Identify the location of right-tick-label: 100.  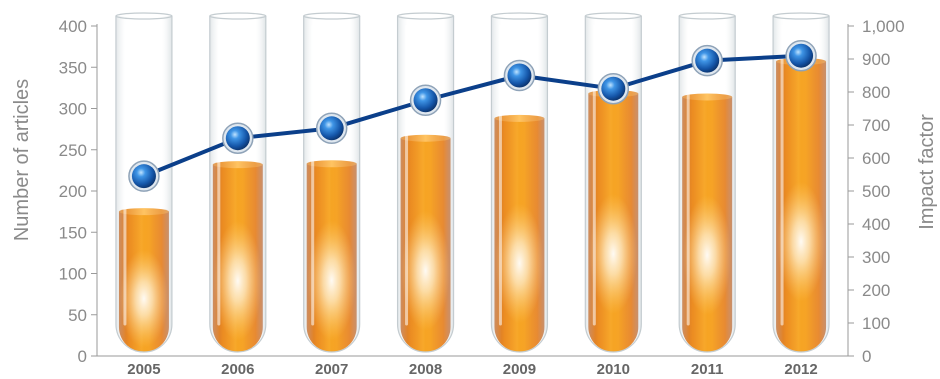
(876, 323).